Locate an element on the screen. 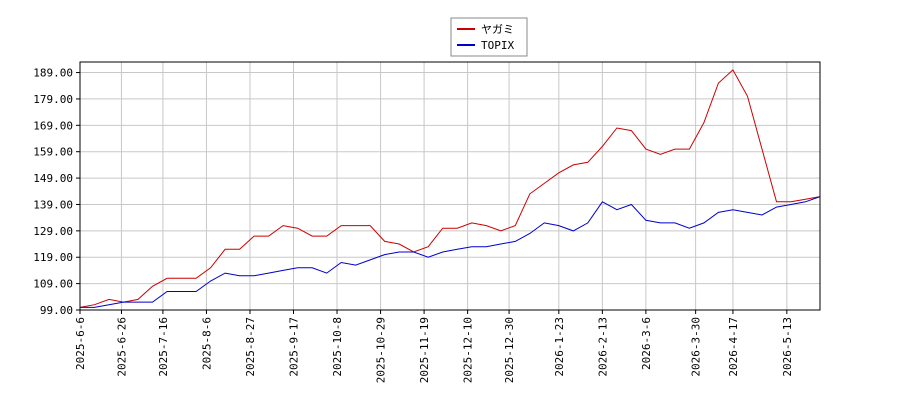  y-tick-label: 159.00 is located at coordinates (53, 152).